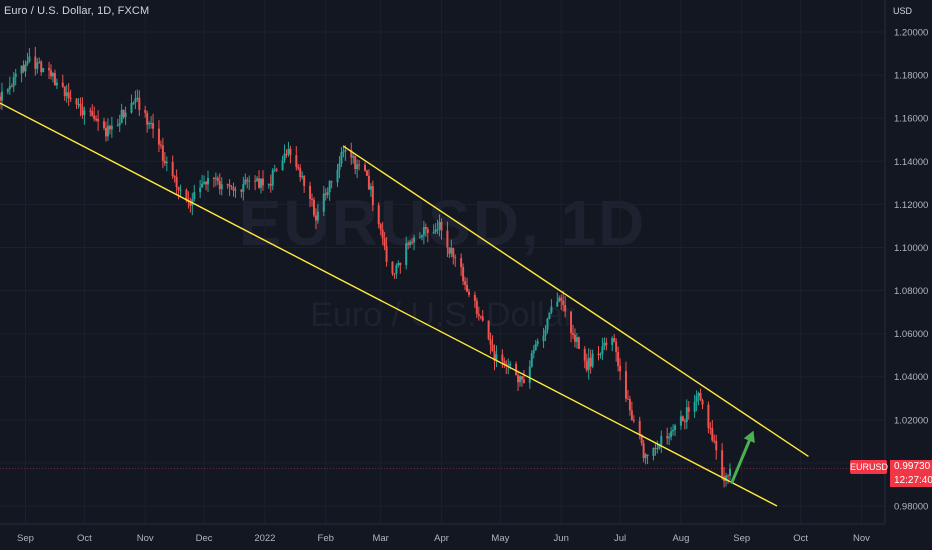  I want to click on y-tick-label: 1.02000, so click(911, 420).